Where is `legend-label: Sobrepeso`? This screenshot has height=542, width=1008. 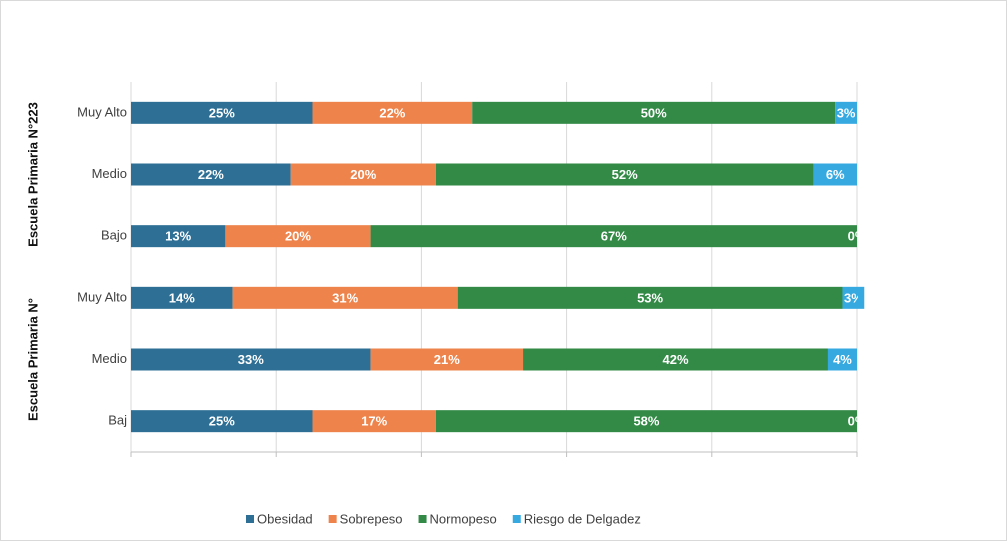 legend-label: Sobrepeso is located at coordinates (371, 518).